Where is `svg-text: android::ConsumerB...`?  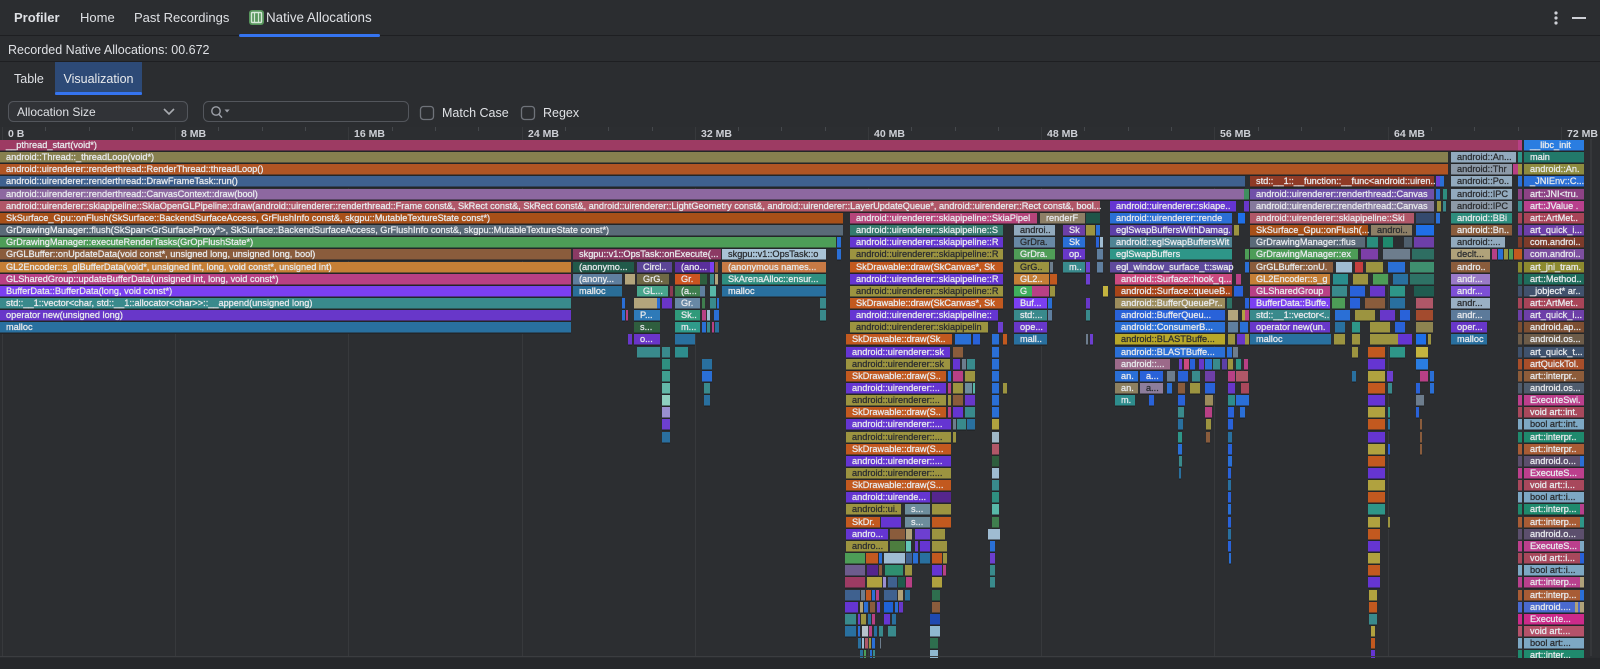
svg-text: android::ConsumerB... is located at coordinates (1167, 327).